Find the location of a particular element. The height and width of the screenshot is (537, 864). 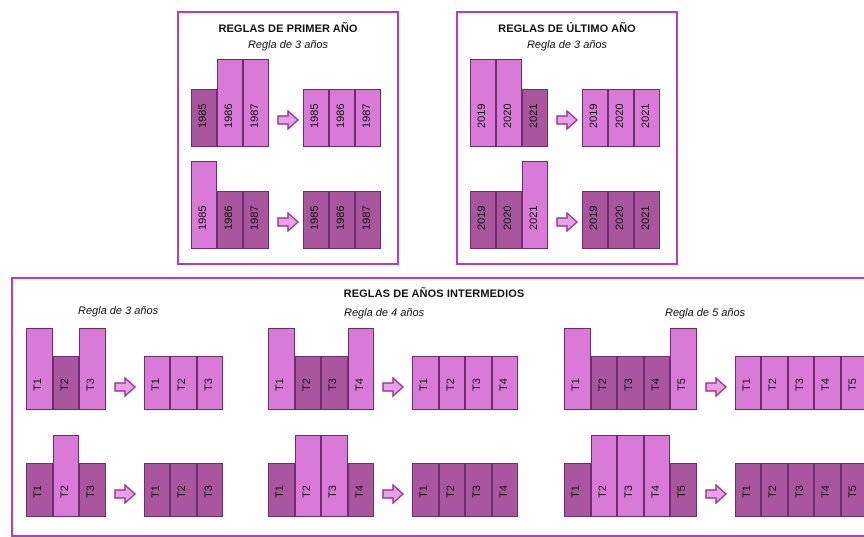

last-year-after-bar: 2019 is located at coordinates (595, 118).